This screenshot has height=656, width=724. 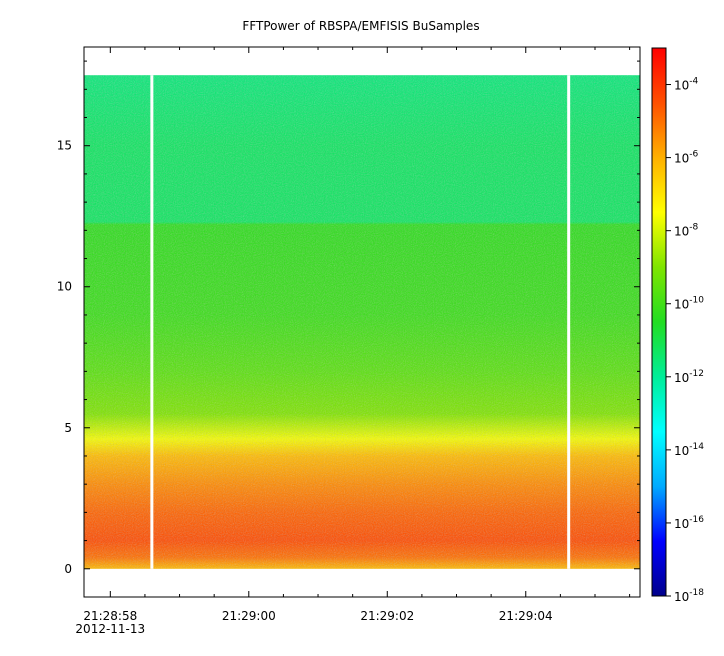 What do you see at coordinates (68, 428) in the screenshot?
I see `y-tick-label: 5` at bounding box center [68, 428].